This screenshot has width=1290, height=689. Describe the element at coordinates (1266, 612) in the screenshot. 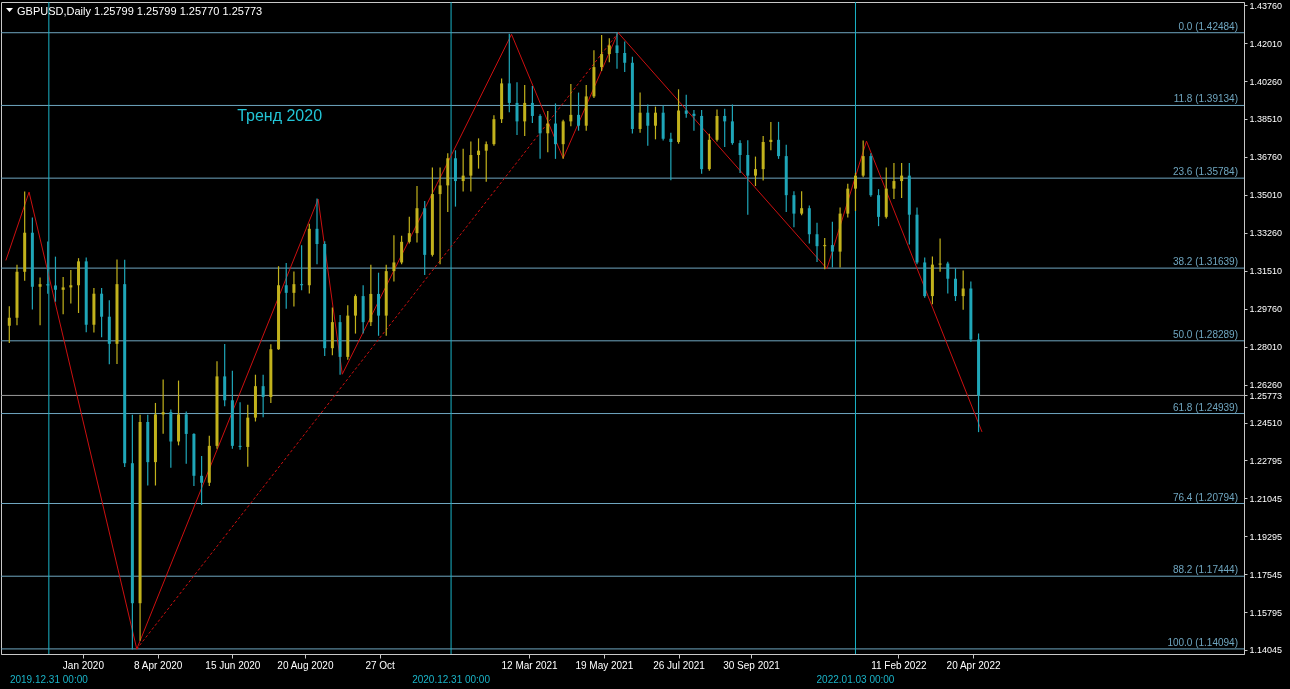

I see `y-tick-label: 1.15795` at that location.